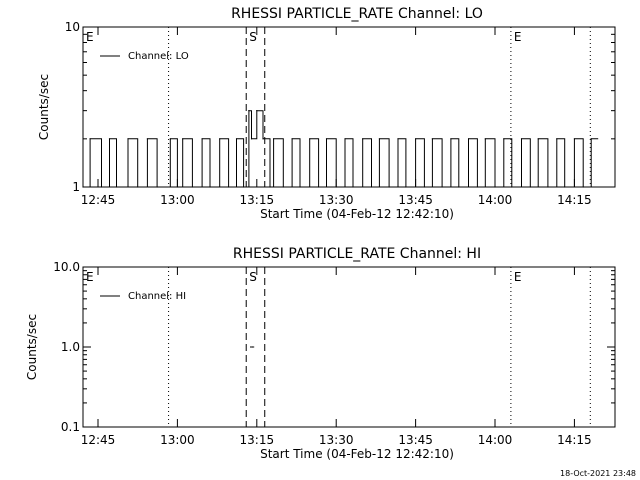  I want to click on ch0-x-tick-label: 13:45, so click(415, 200).